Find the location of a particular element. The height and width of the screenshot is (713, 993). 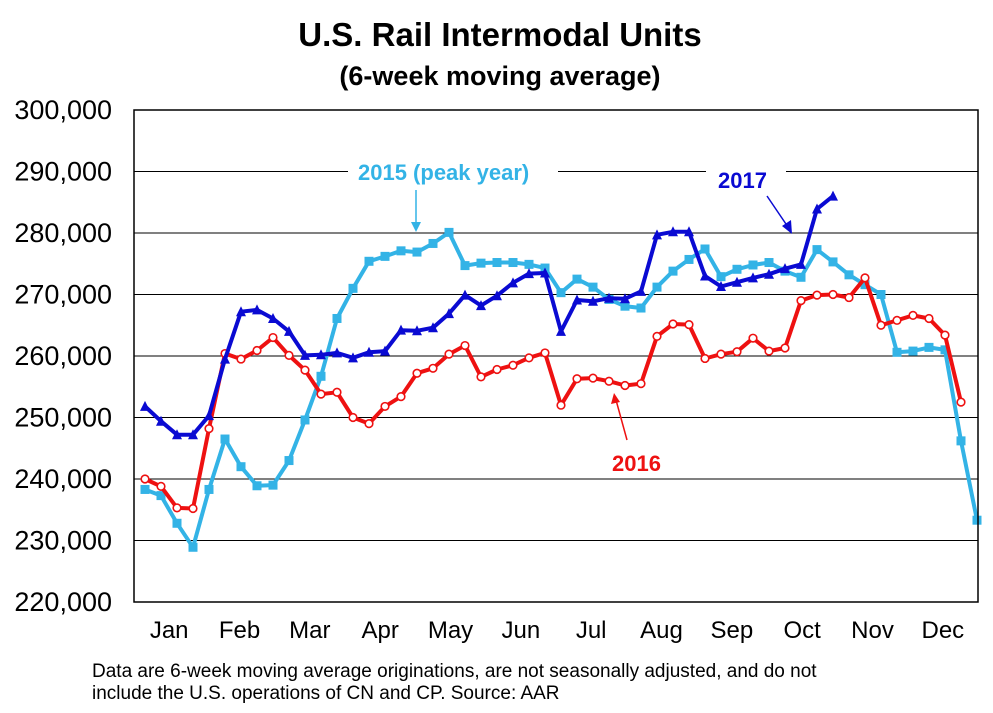

annotation-2016-arrow is located at coordinates (621, 420).